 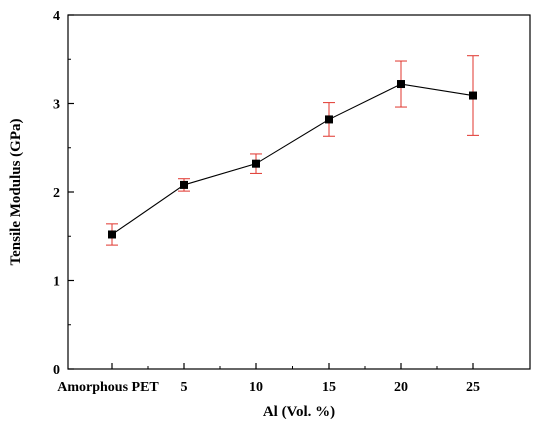 I want to click on y-axis-tick-labels: 0 1 2 3 4, so click(x=56, y=193).